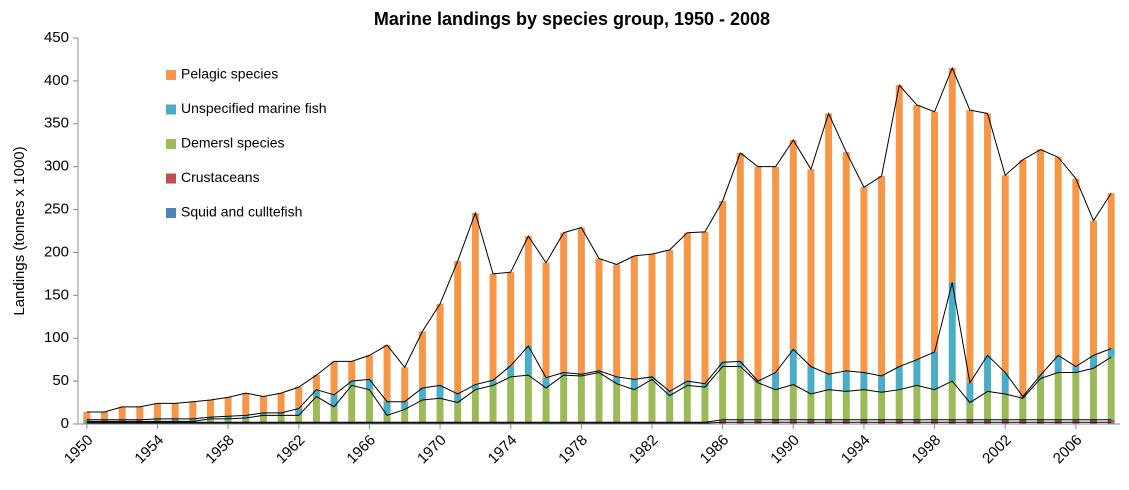 The width and height of the screenshot is (1129, 490). What do you see at coordinates (19, 230) in the screenshot?
I see `y-axis-label: Landings (tonnes x 1000)` at bounding box center [19, 230].